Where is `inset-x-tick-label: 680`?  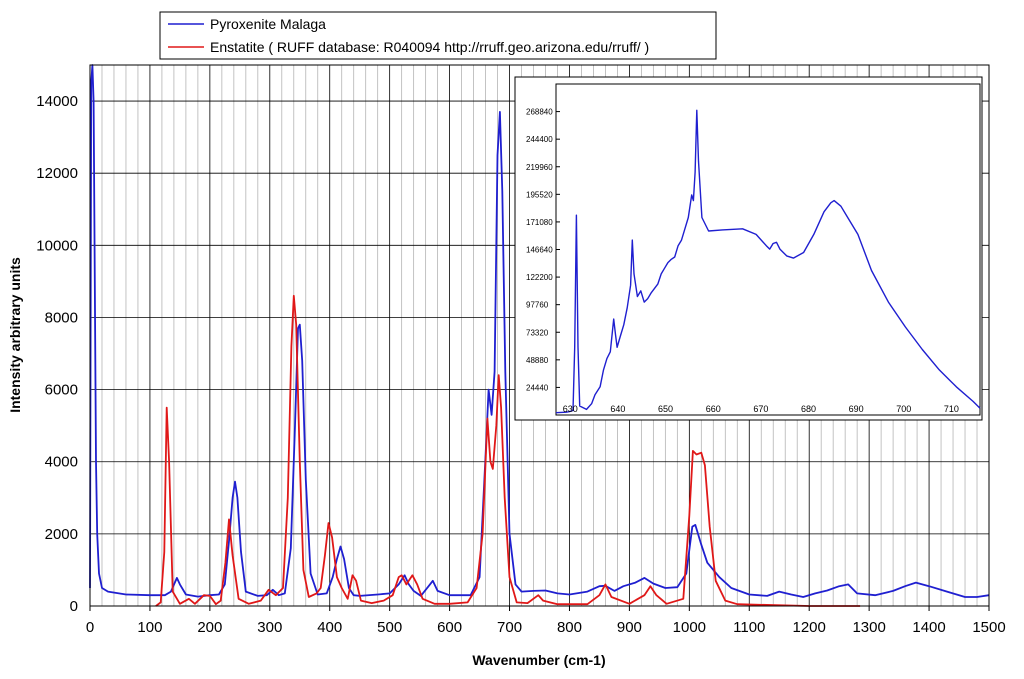 inset-x-tick-label: 680 is located at coordinates (808, 409).